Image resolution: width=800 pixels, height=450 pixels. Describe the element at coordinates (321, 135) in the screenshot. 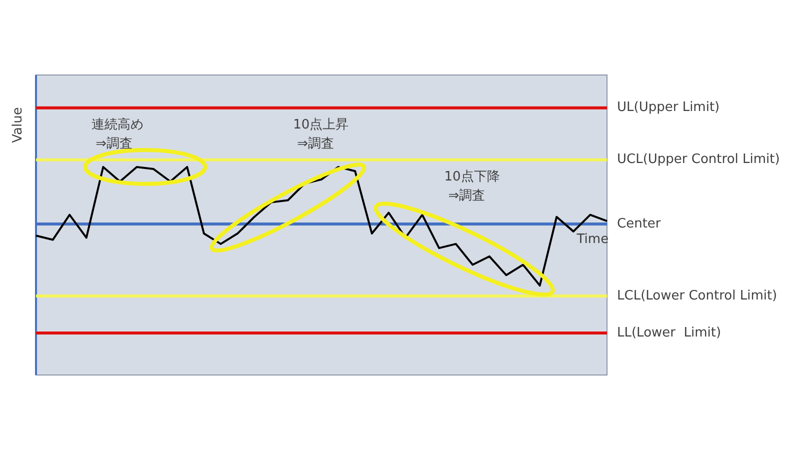

I see `text: 10点上昇 ⇒調査` at that location.